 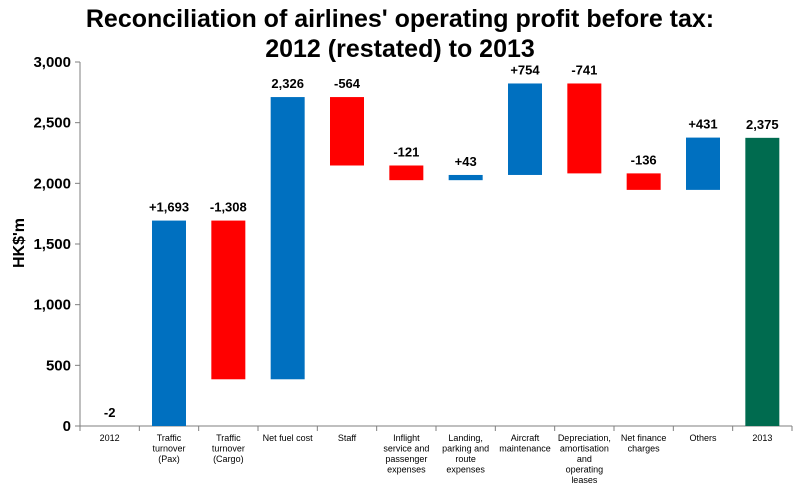 I want to click on y-tick-label: 0, so click(x=67, y=426).